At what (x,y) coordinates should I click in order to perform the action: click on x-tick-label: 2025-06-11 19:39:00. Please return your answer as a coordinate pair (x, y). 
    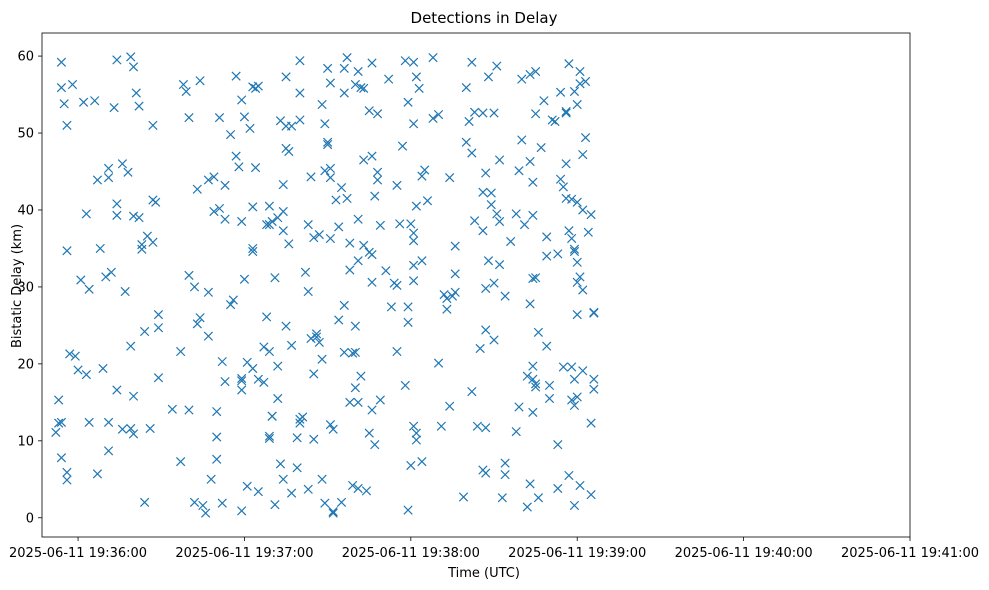
    Looking at the image, I should click on (577, 553).